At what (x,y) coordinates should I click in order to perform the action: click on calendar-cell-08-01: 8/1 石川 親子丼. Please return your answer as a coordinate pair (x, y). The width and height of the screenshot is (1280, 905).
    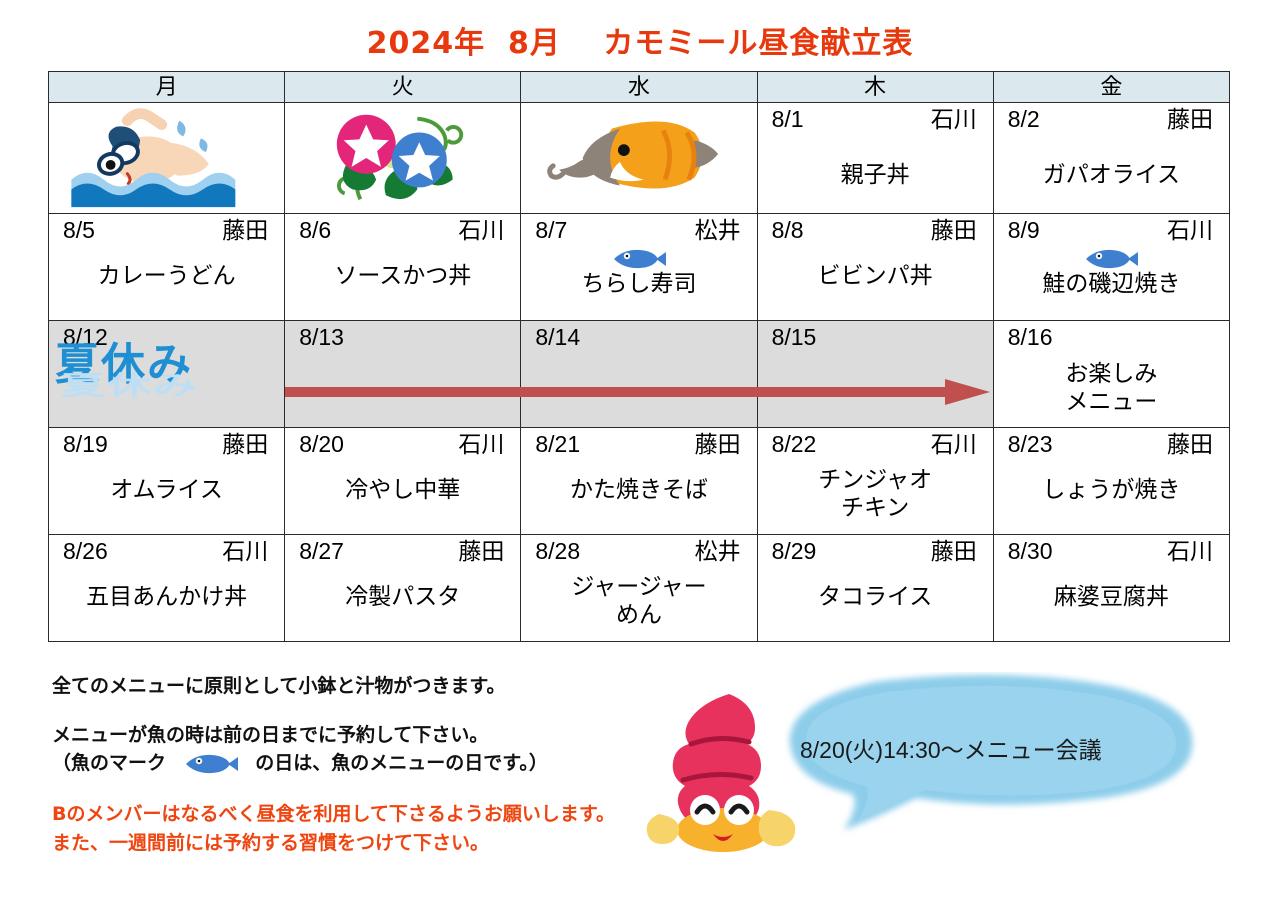
    Looking at the image, I should click on (875, 158).